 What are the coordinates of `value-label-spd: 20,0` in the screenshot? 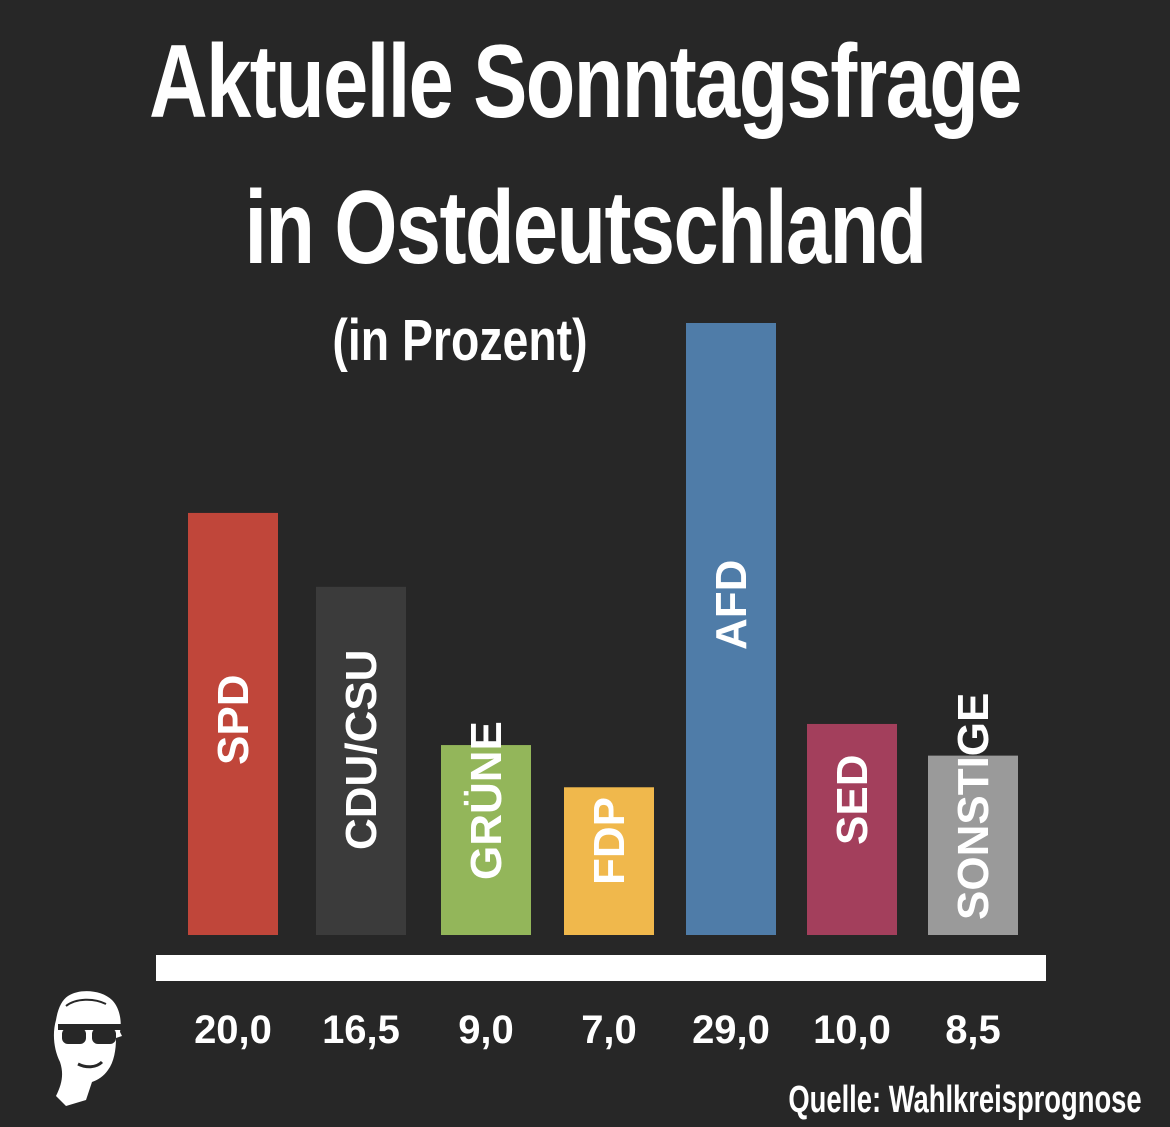 It's located at (233, 1030).